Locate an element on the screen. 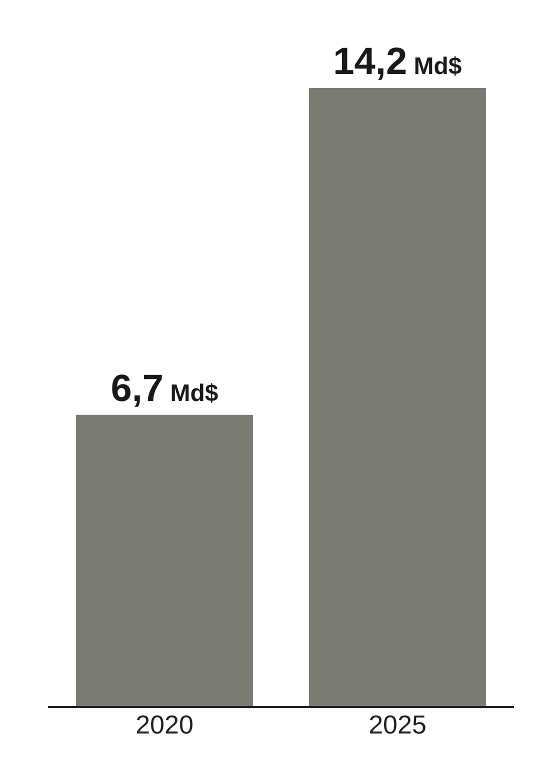 This screenshot has width=542, height=775. data-label: 6,7 Md$ is located at coordinates (164, 389).